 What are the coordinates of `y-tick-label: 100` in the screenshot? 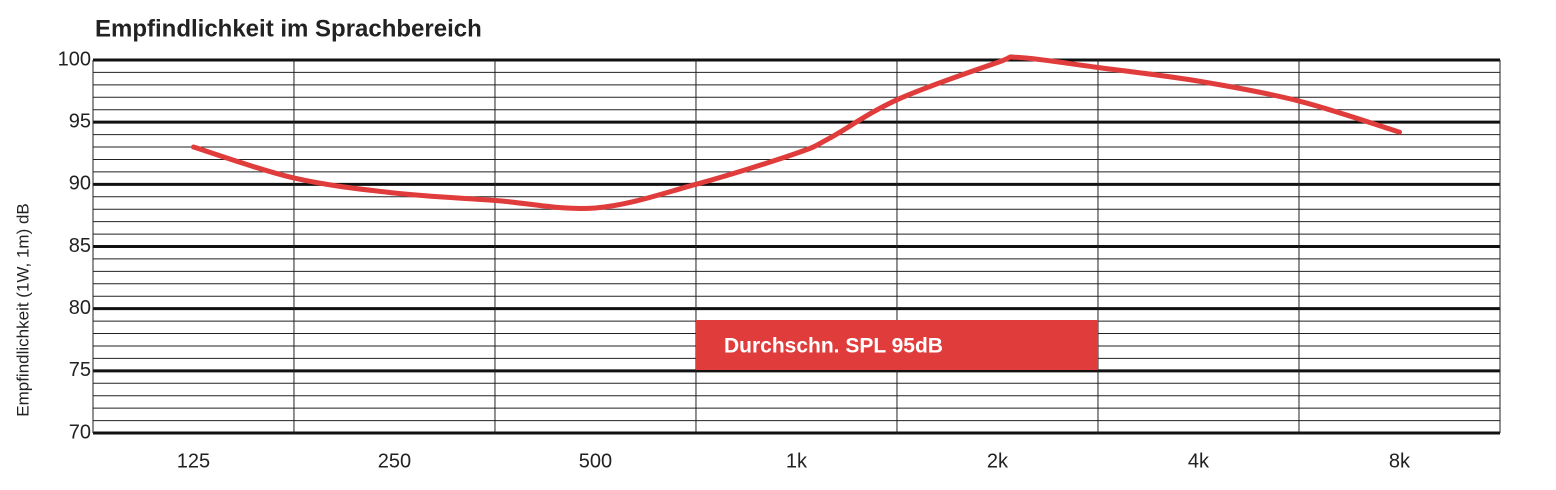 It's located at (74, 59).